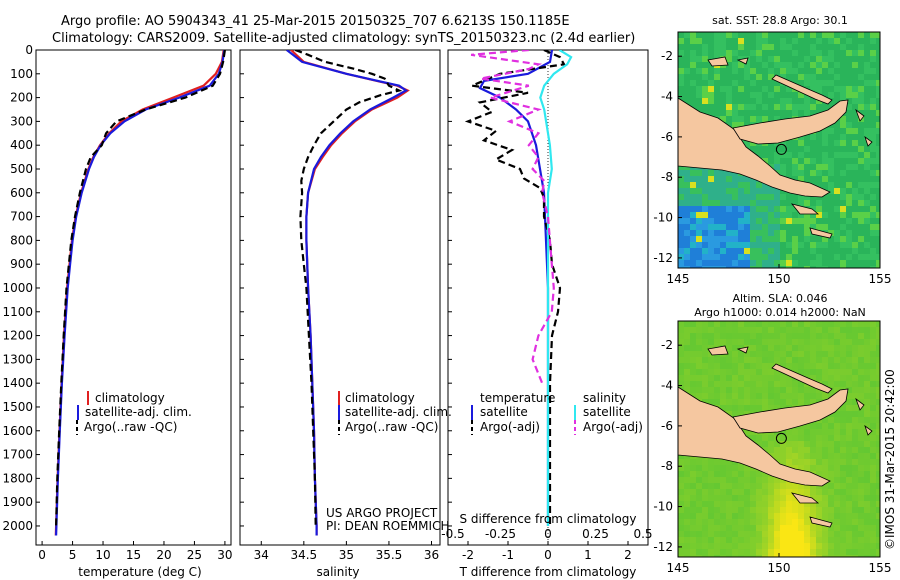 This screenshot has width=900, height=580. What do you see at coordinates (431, 555) in the screenshot?
I see `x-tick-label: 36` at bounding box center [431, 555].